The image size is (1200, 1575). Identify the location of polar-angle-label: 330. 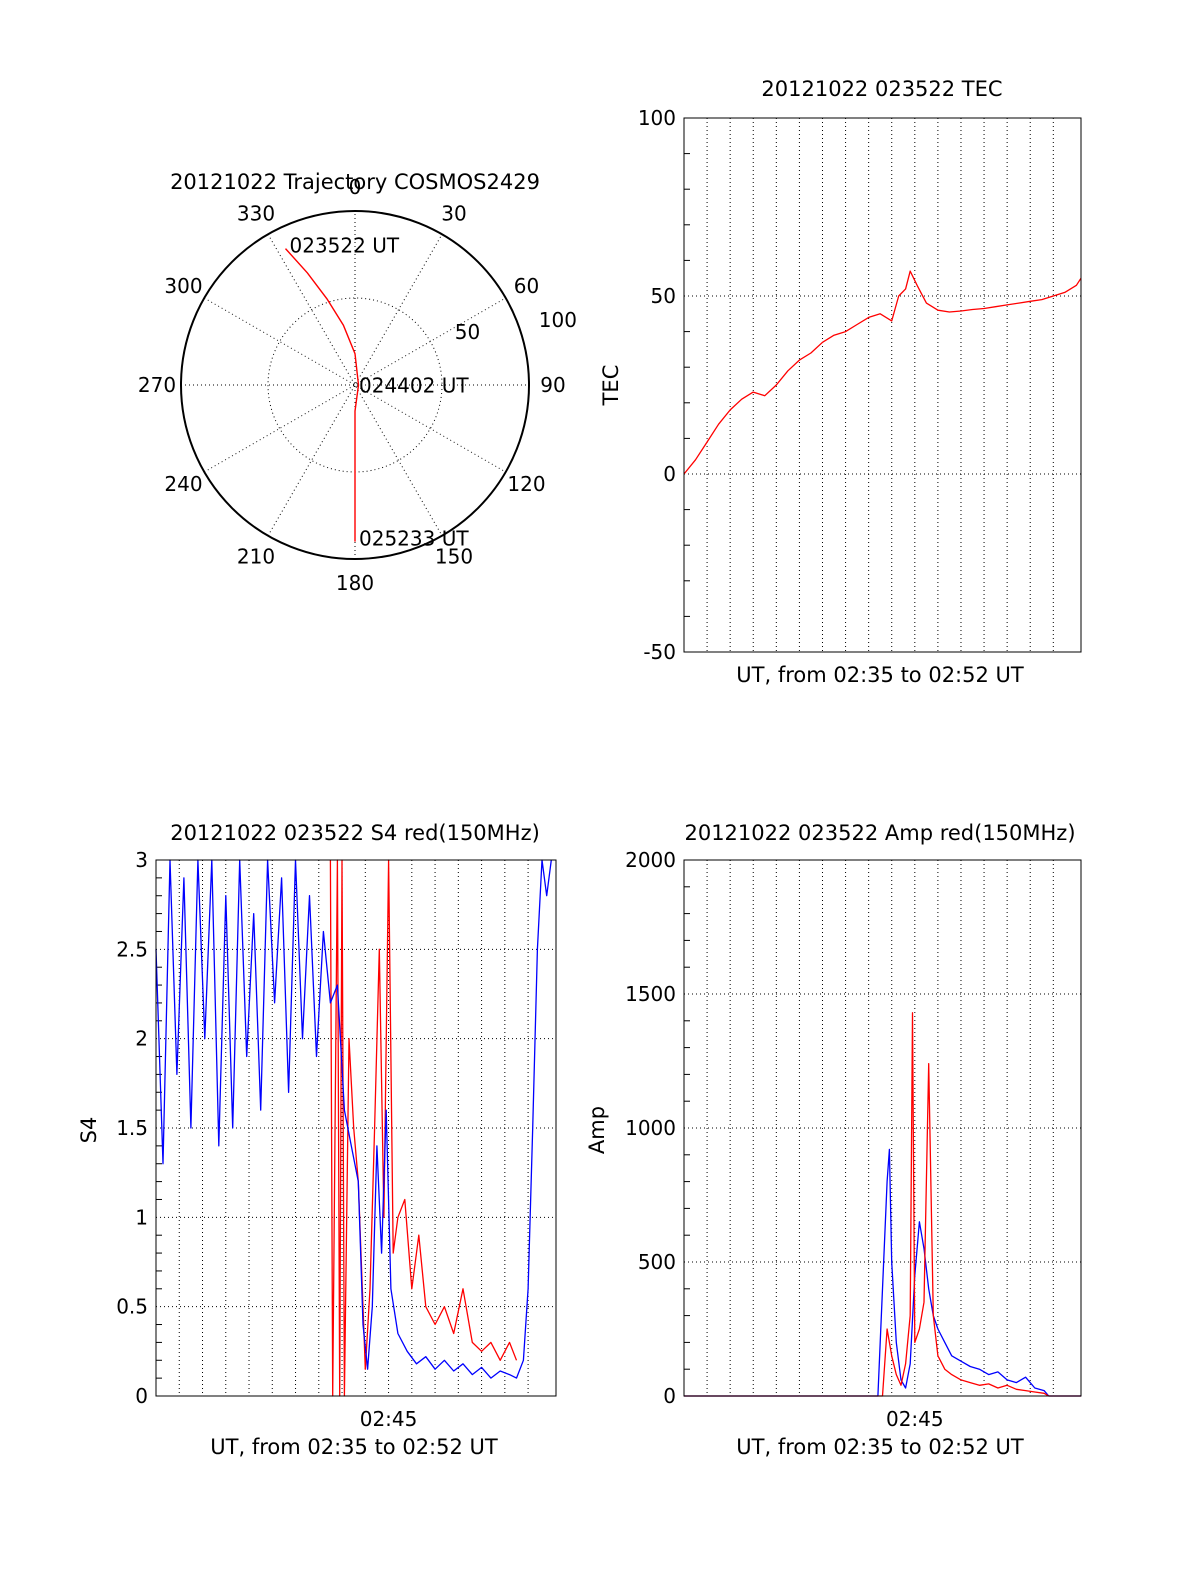
(256, 214).